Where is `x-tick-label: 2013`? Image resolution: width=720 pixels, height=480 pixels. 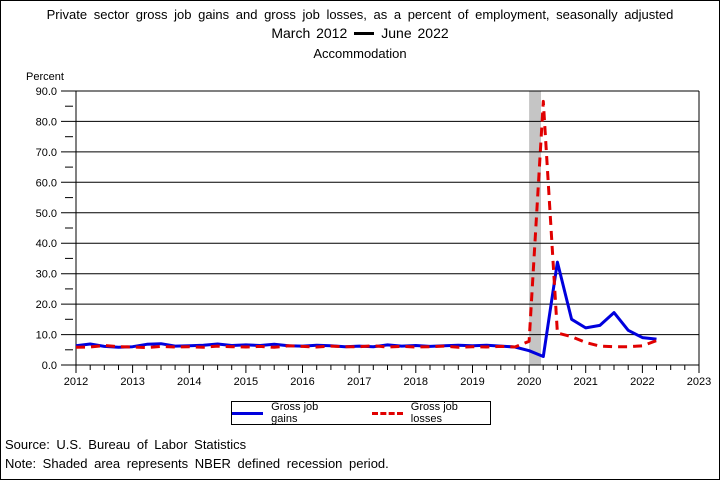
x-tick-label: 2013 is located at coordinates (132, 382).